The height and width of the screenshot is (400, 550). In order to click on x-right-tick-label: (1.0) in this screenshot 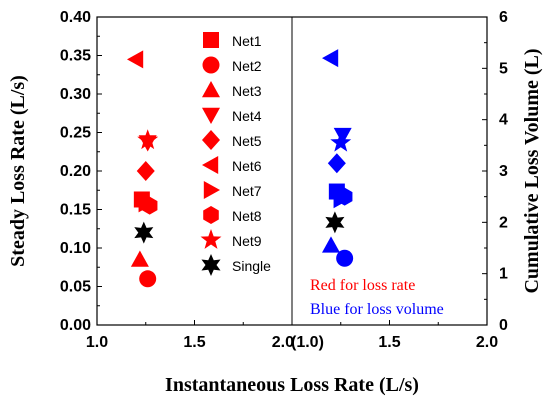, I will do `click(307, 342)`.